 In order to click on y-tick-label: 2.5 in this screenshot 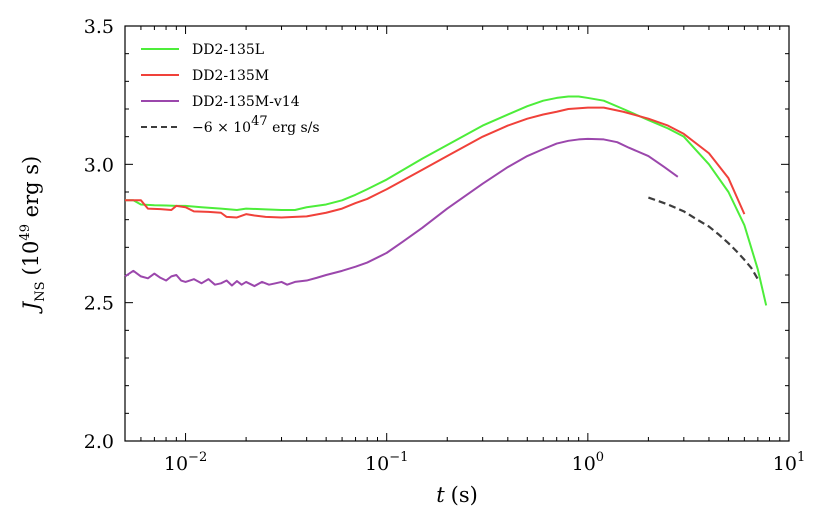, I will do `click(99, 304)`.